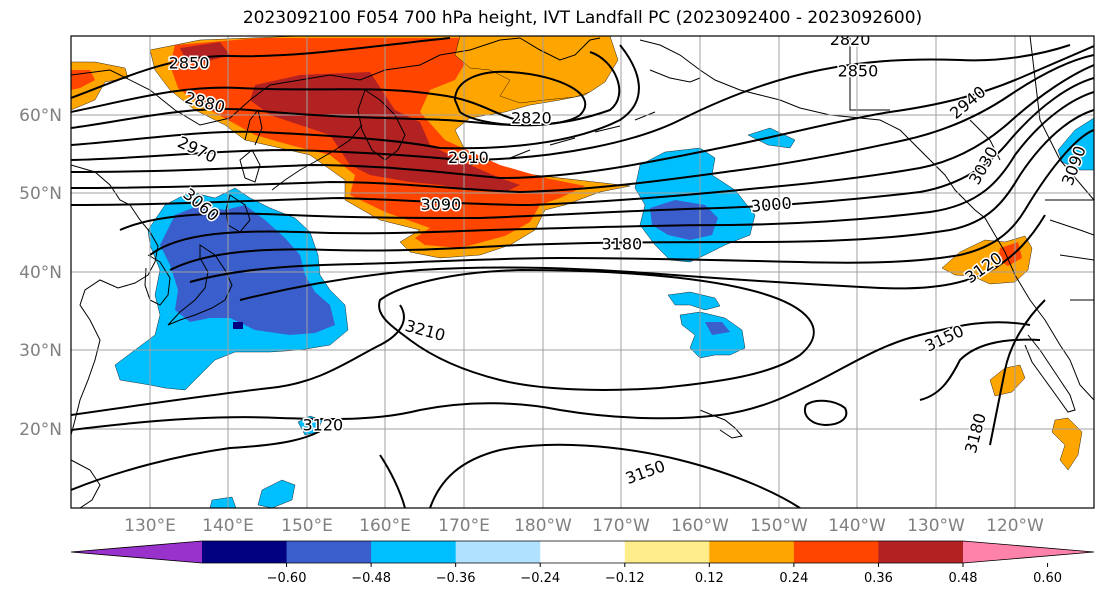 Image resolution: width=1105 pixels, height=601 pixels. Describe the element at coordinates (936, 526) in the screenshot. I see `lon-tick: 130°W` at that location.